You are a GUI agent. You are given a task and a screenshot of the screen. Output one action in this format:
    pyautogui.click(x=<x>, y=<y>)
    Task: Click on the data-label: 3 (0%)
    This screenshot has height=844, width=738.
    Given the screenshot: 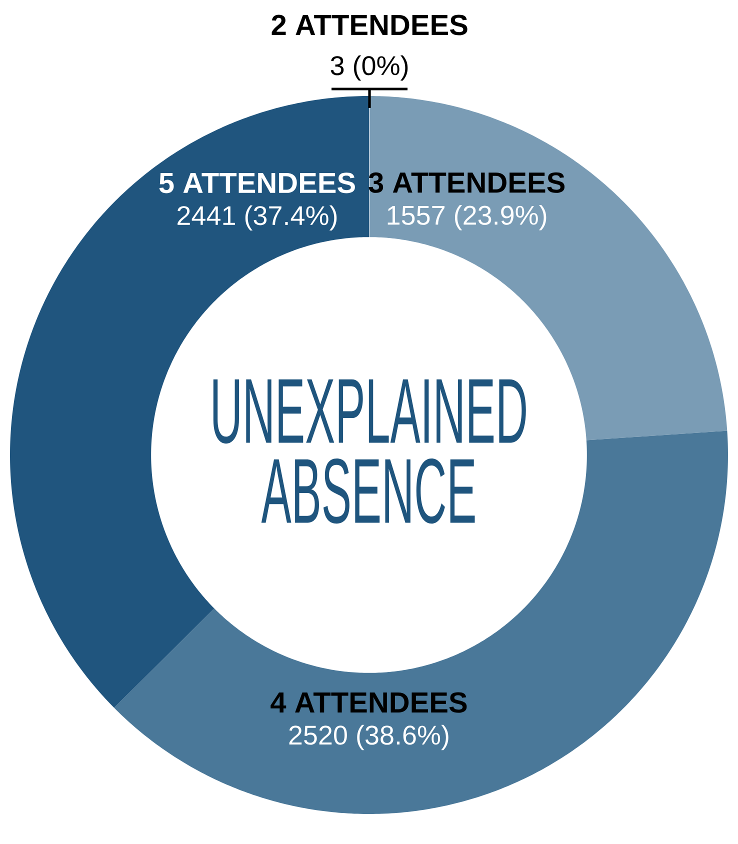 What is the action you would take?
    pyautogui.click(x=369, y=68)
    